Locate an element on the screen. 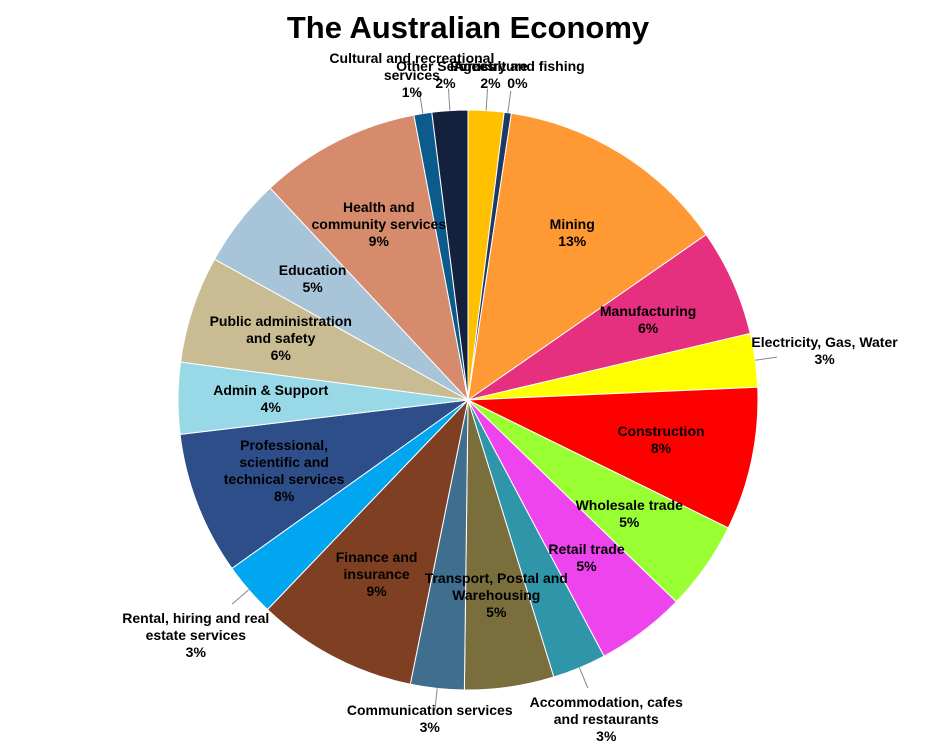 The height and width of the screenshot is (754, 937). label-box: Wholesale trade 5% is located at coordinates (629, 514).